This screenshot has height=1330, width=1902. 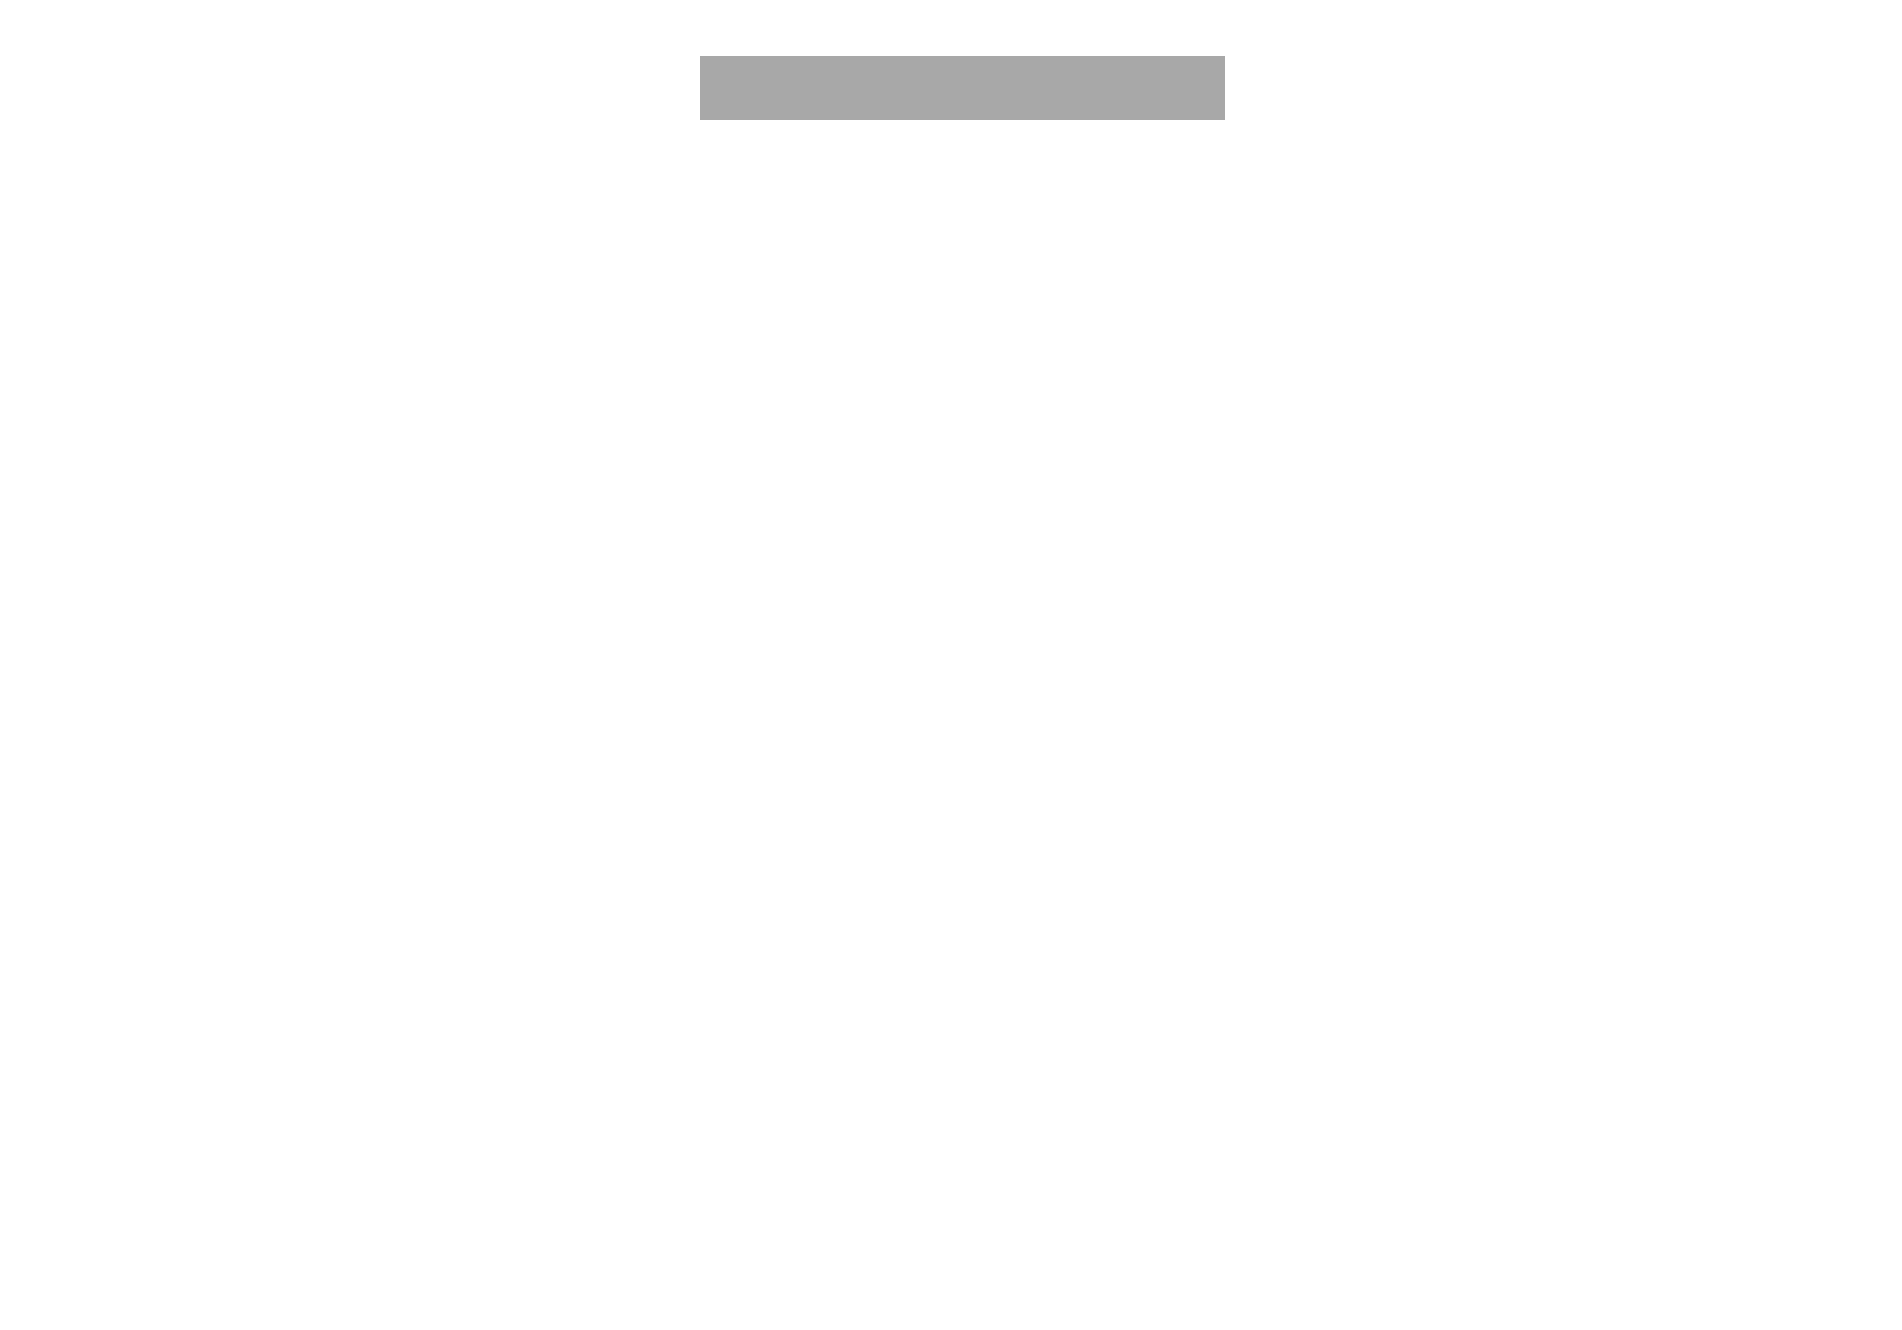 I want to click on title-bar, so click(x=962, y=88).